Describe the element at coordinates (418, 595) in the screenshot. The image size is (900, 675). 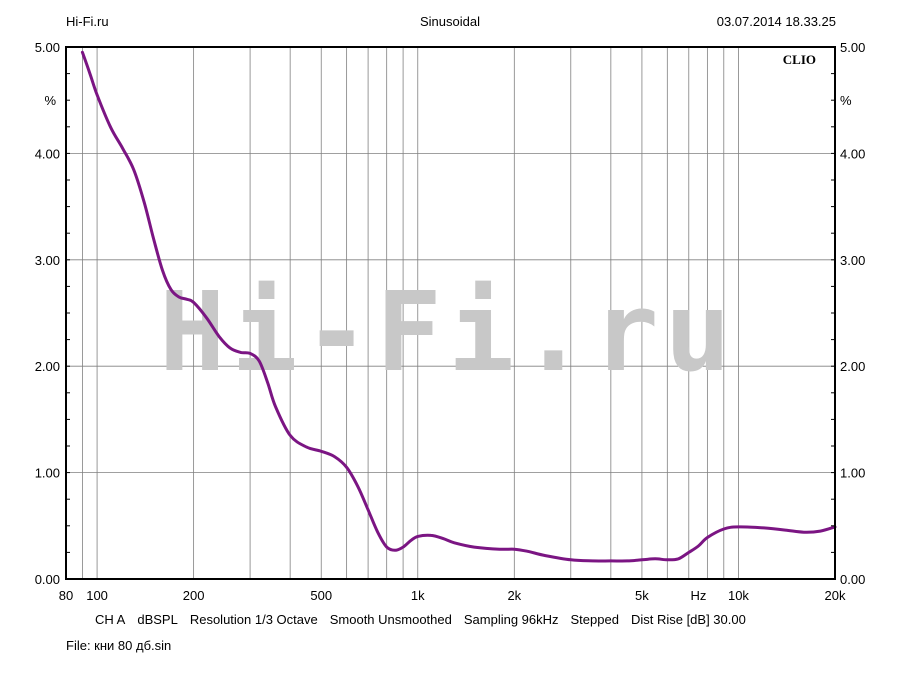
I see `x-tick-label: 1k` at that location.